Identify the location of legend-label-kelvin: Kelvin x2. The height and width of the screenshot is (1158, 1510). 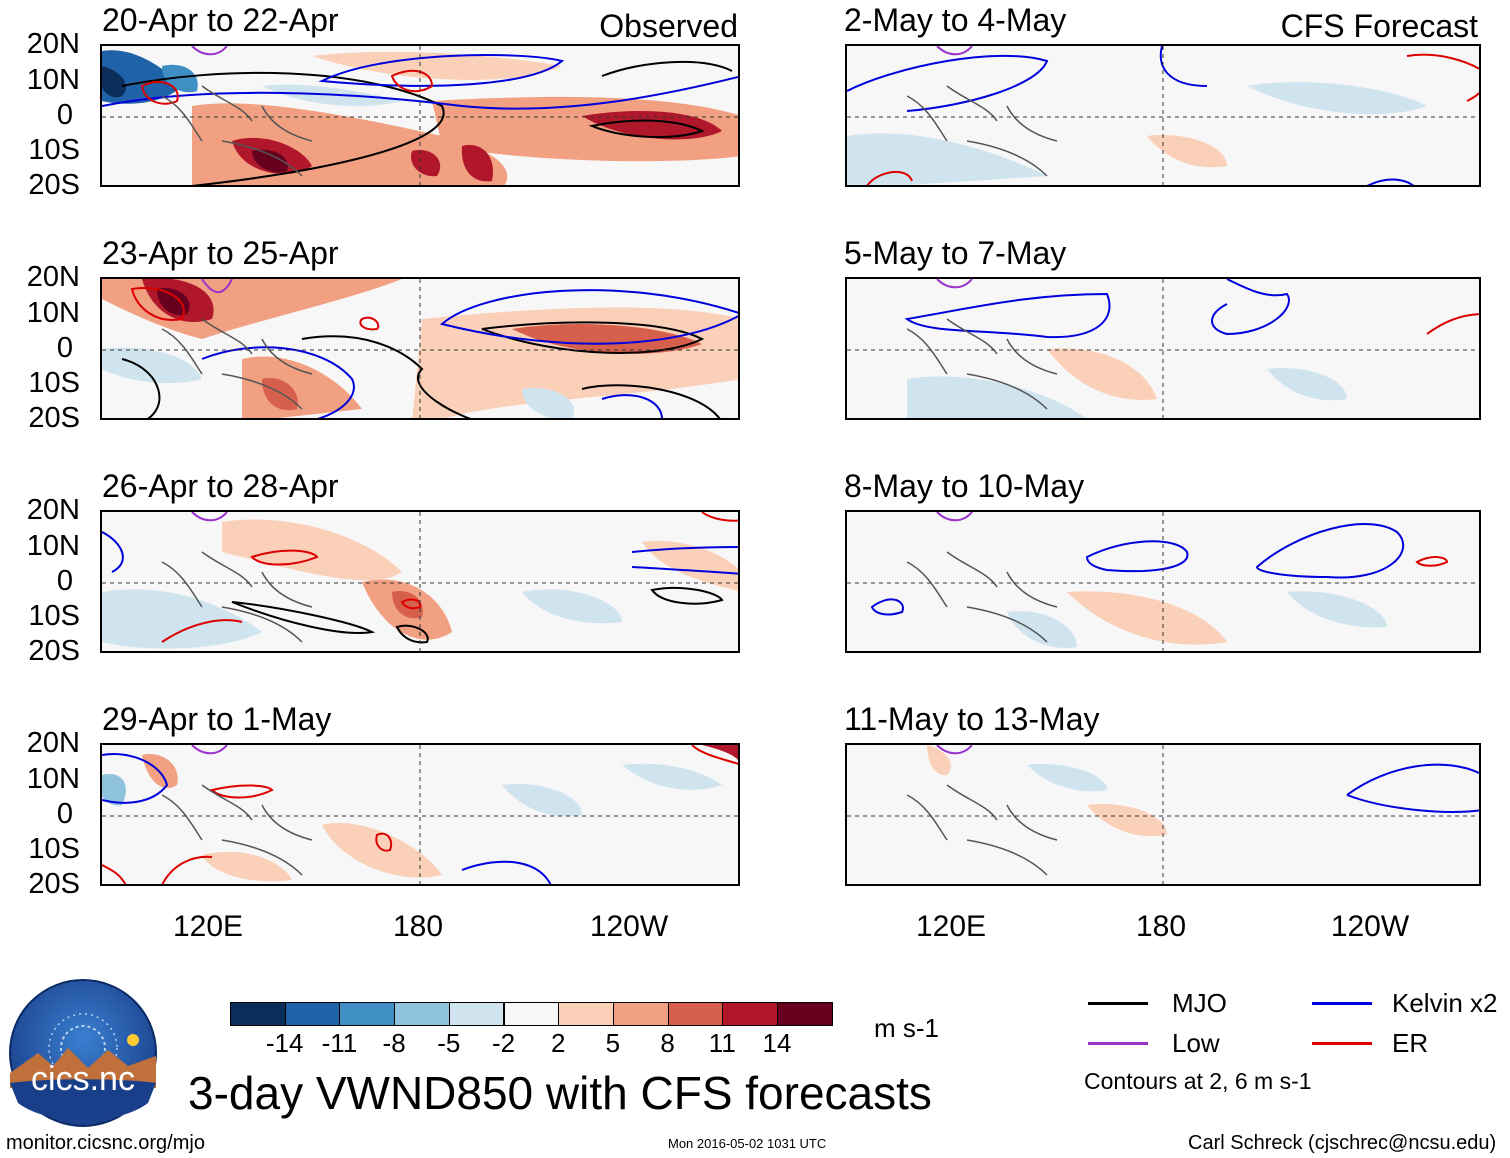
(1445, 1003).